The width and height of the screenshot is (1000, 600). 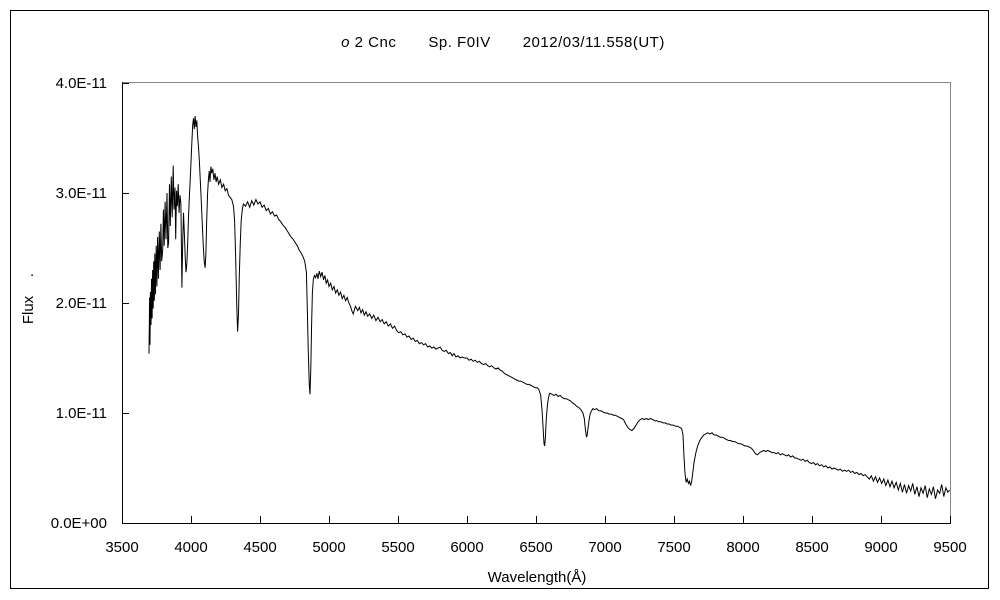 I want to click on x-tick-label: 5000, so click(x=328, y=547).